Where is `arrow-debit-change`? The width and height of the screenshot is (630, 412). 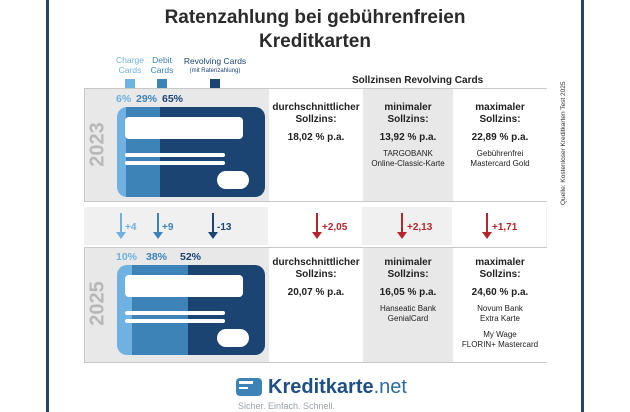 arrow-debit-change is located at coordinates (158, 226).